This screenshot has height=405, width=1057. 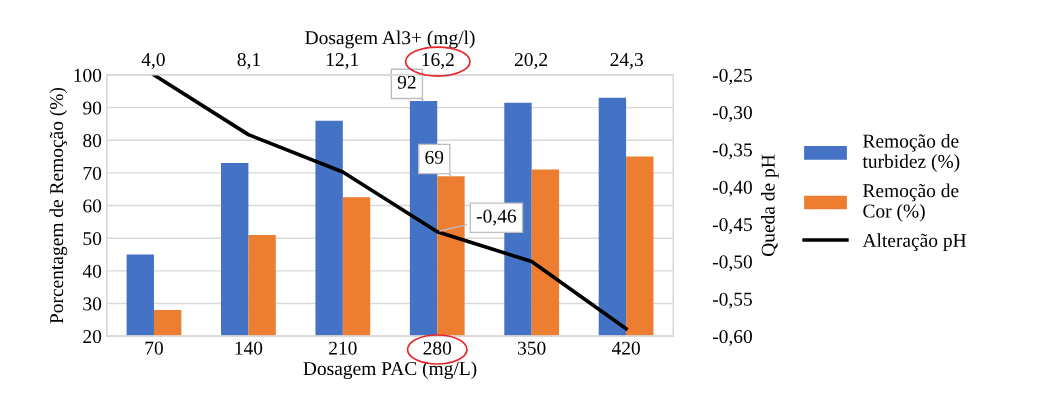 What do you see at coordinates (732, 188) in the screenshot?
I see `y2-tick-label: -0,40` at bounding box center [732, 188].